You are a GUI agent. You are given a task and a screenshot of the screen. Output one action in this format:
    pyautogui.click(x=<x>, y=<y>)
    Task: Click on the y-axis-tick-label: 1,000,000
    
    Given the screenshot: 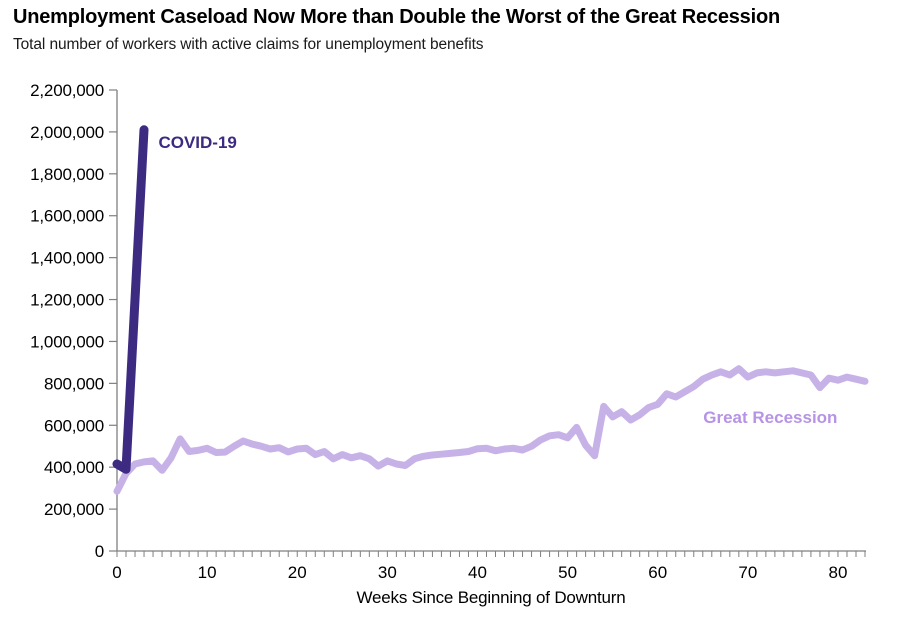 What is the action you would take?
    pyautogui.click(x=67, y=341)
    